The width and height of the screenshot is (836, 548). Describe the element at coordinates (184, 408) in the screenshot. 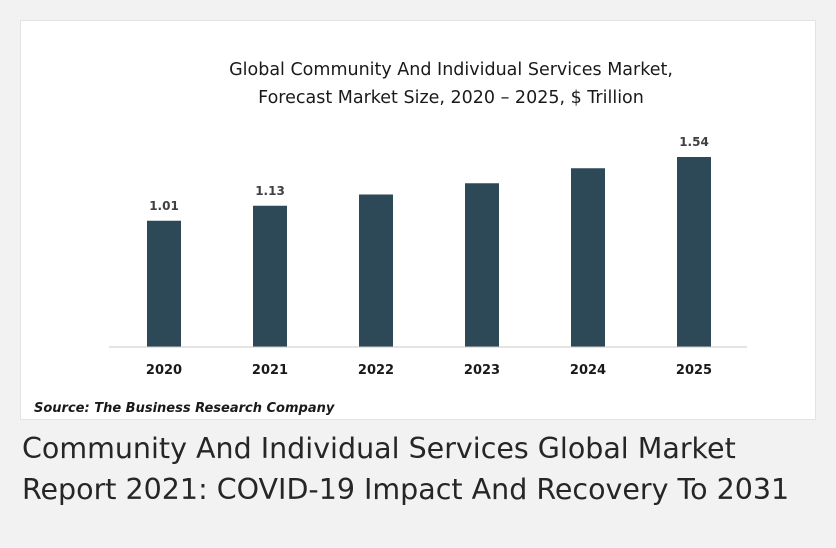

I see `source-note: Source: The Business Research Company` at that location.